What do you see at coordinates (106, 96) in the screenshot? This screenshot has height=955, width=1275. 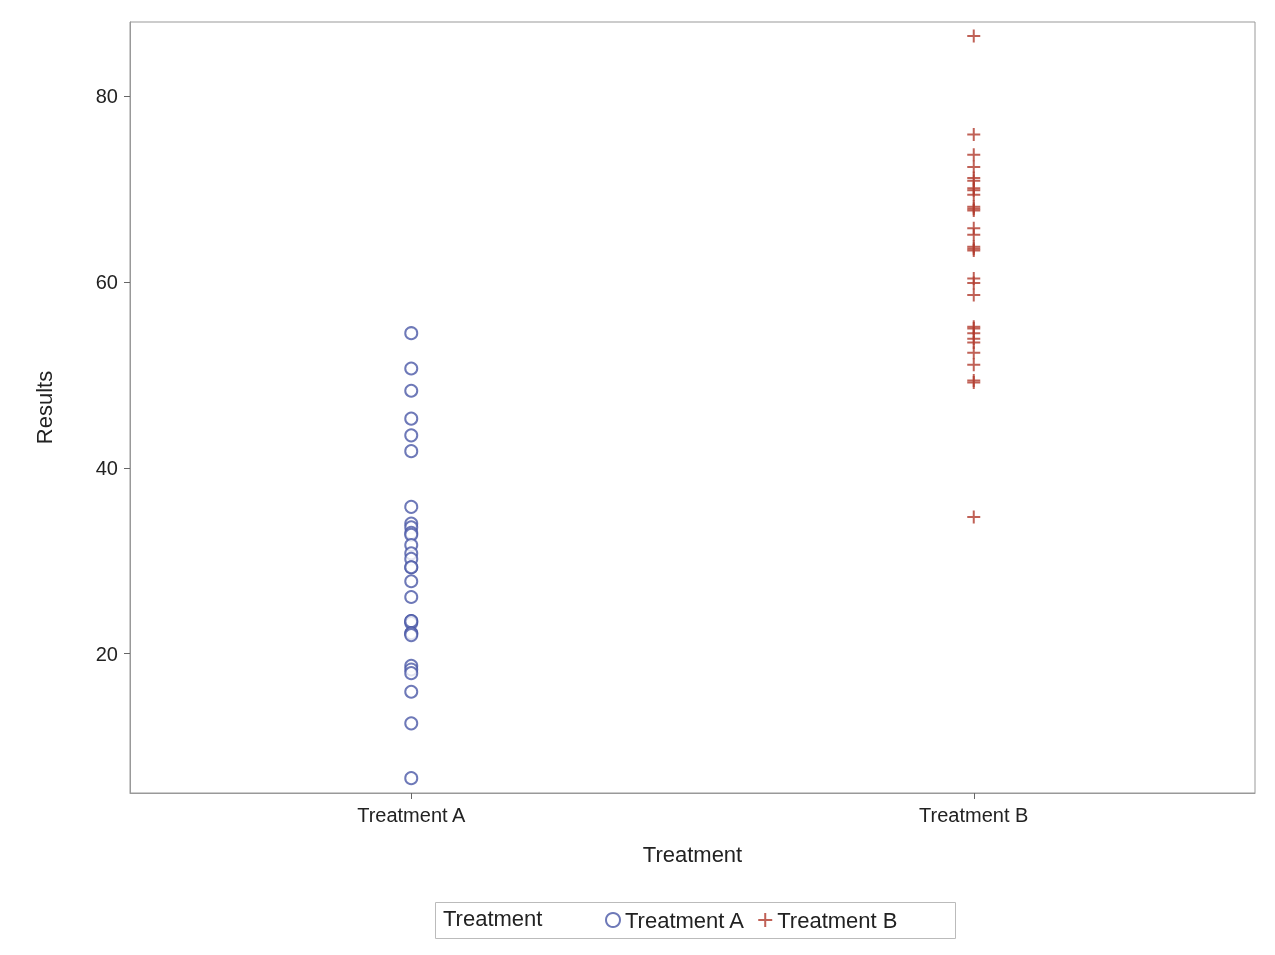 I see `y-tick-label: 80` at bounding box center [106, 96].